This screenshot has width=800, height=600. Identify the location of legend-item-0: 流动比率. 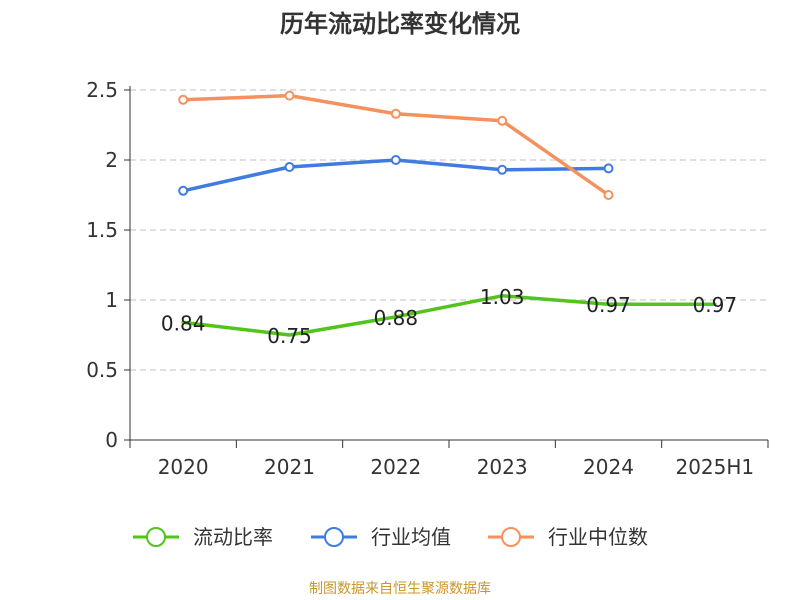
(203, 537).